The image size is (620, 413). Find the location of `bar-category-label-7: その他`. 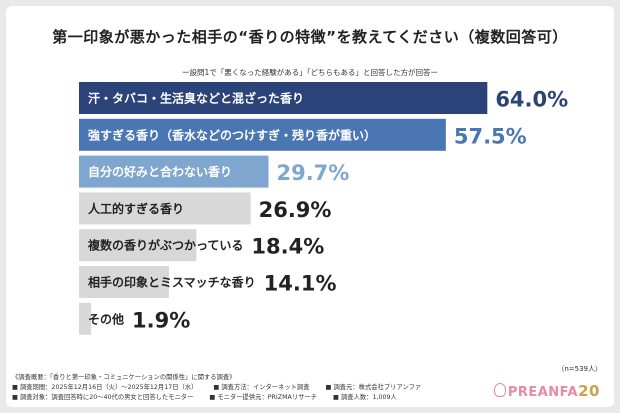

bar-category-label-7: その他 is located at coordinates (106, 318).